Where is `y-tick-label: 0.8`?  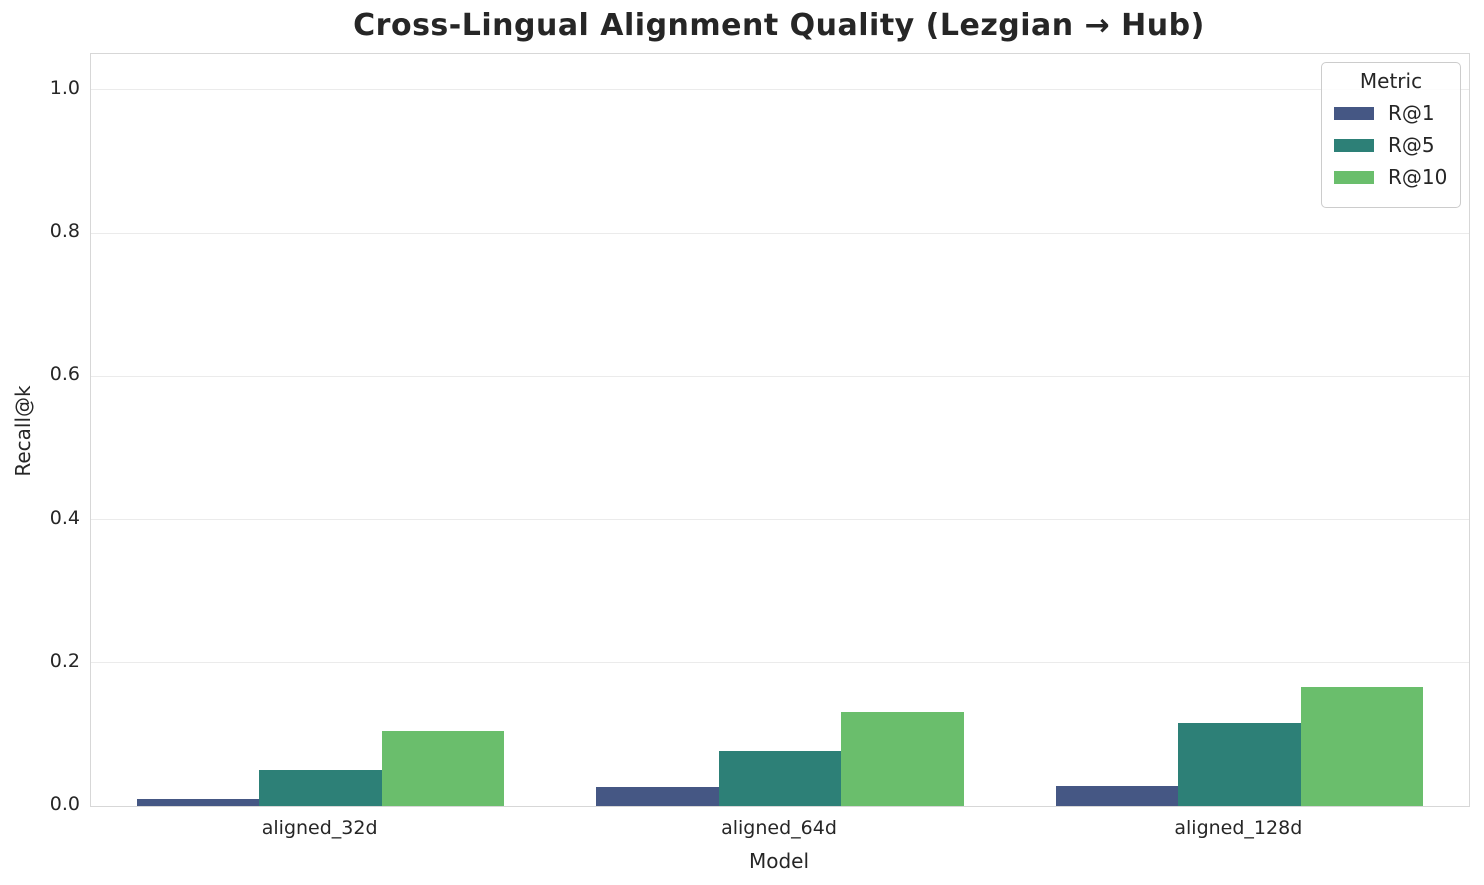 y-tick-label: 0.8 is located at coordinates (64, 231).